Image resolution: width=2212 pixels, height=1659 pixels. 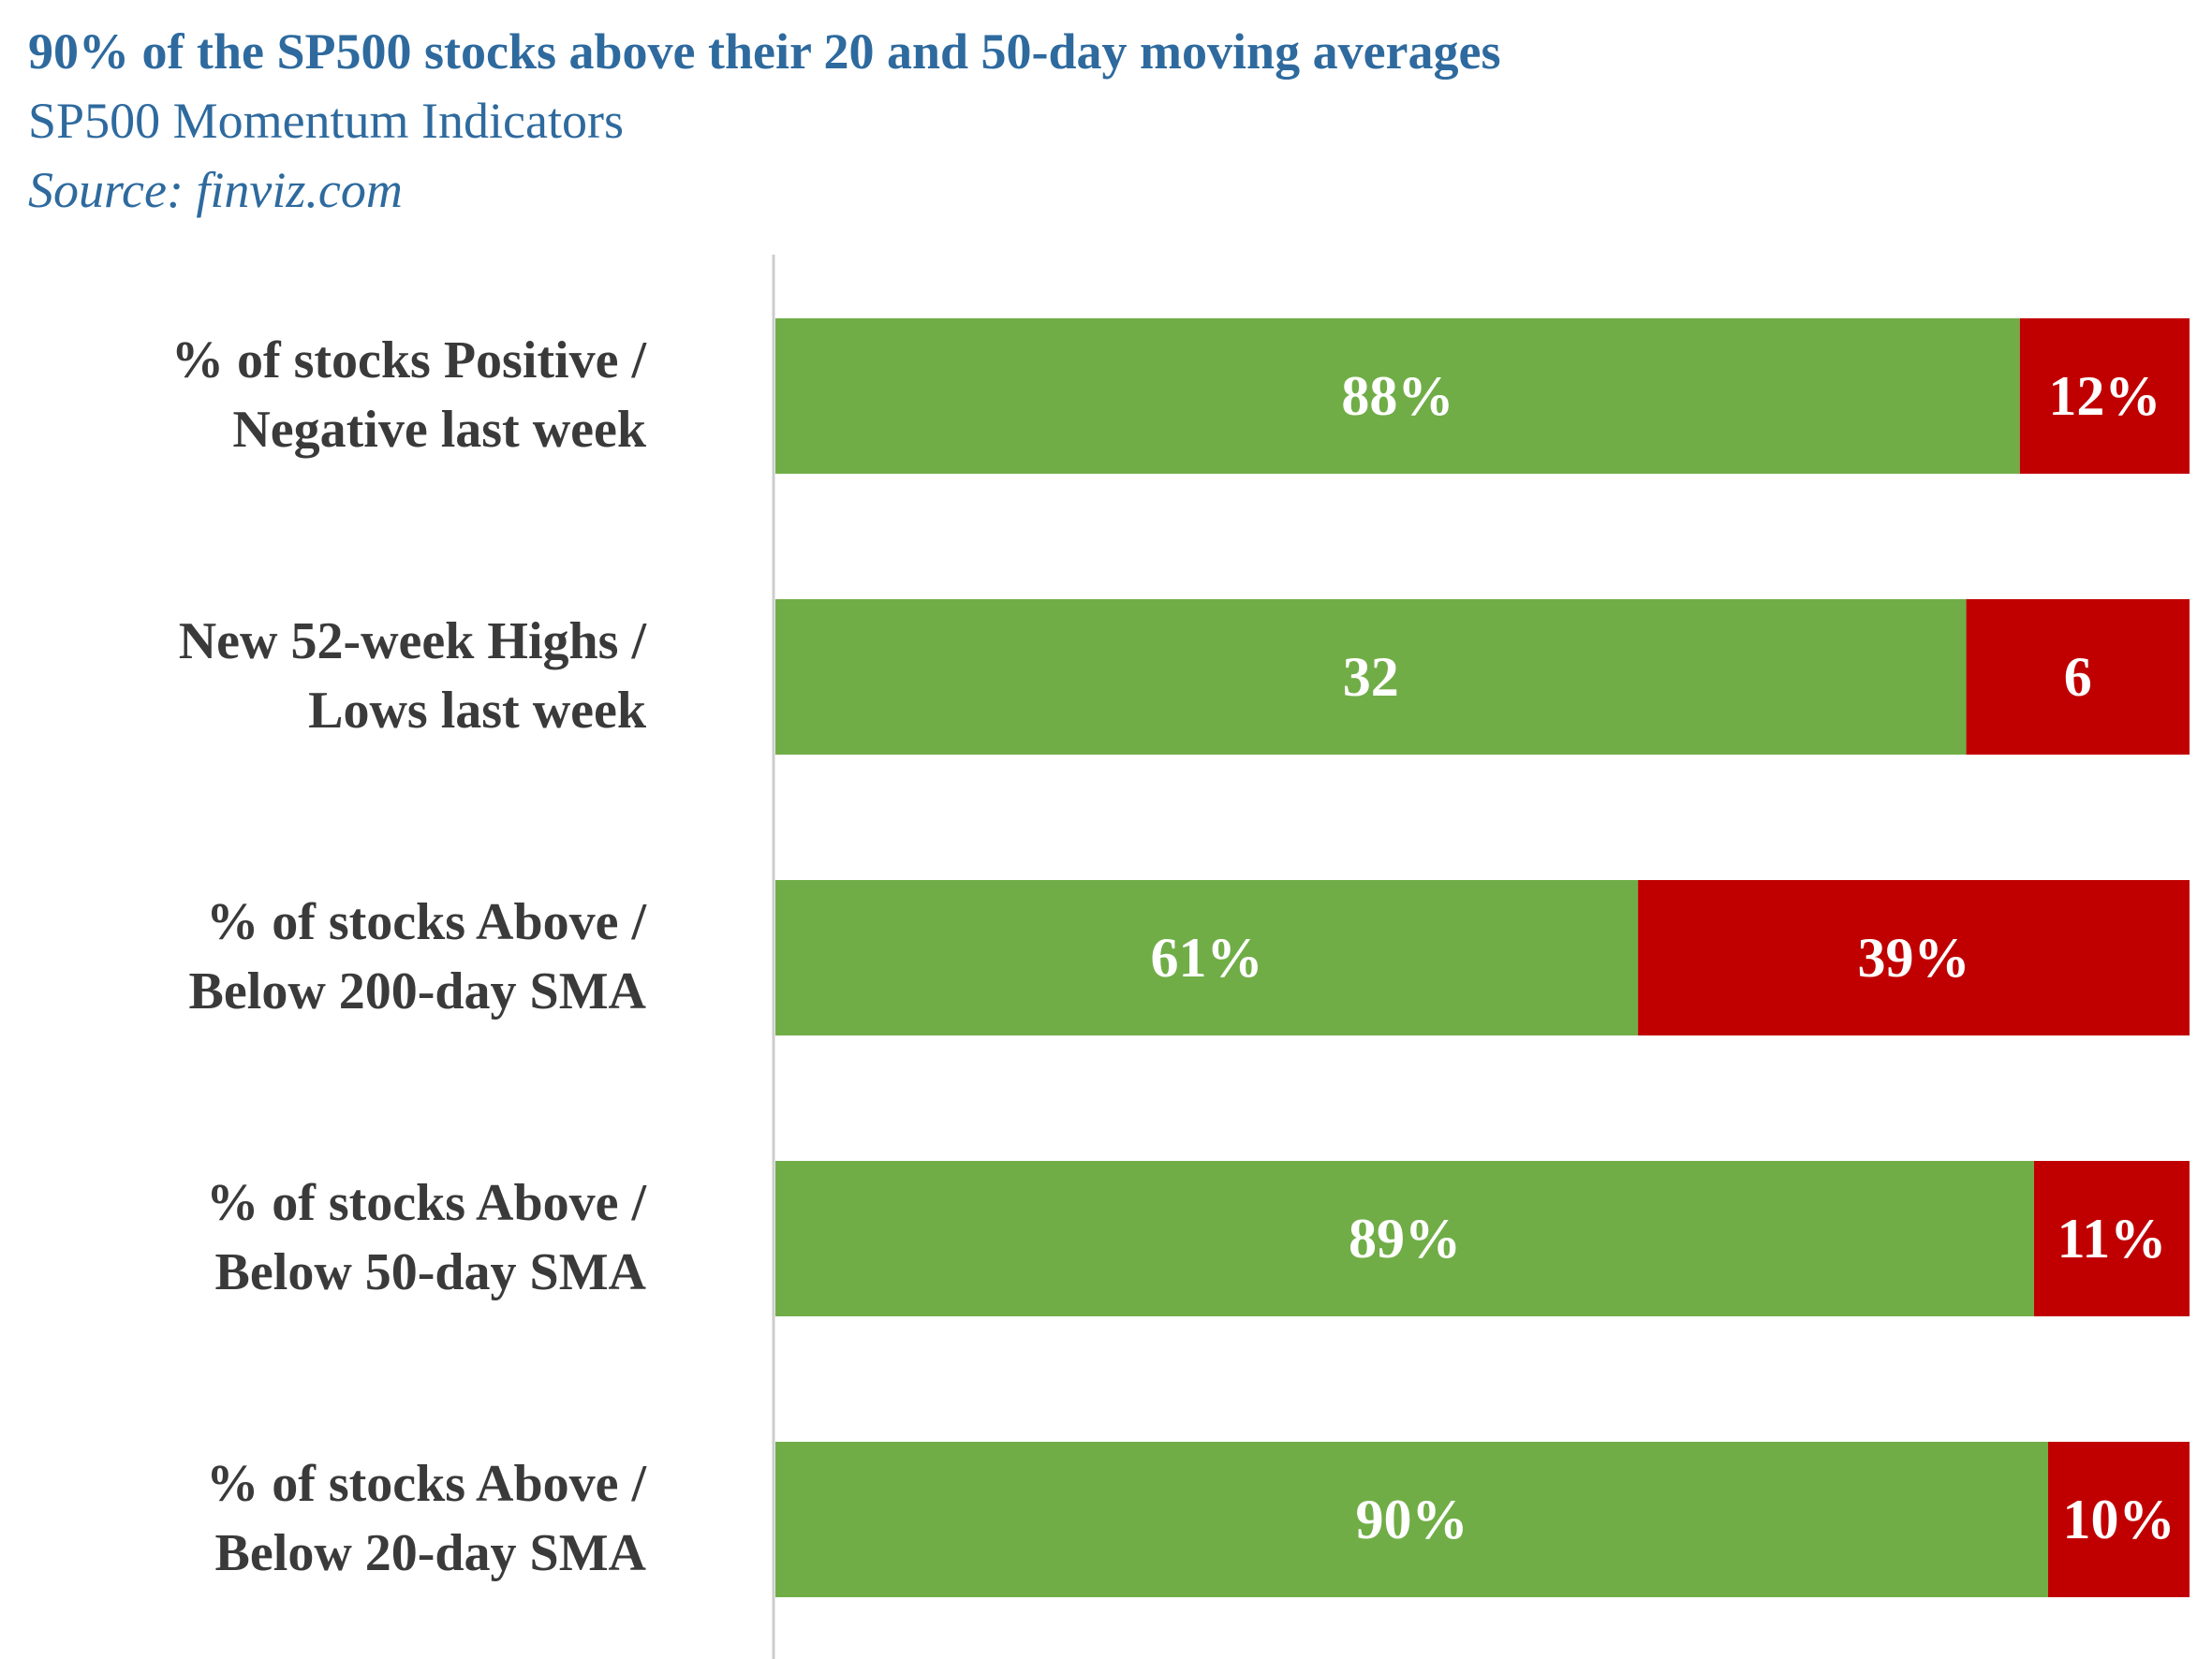 I want to click on category-label-line: New 52-week Highs /, so click(x=413, y=641).